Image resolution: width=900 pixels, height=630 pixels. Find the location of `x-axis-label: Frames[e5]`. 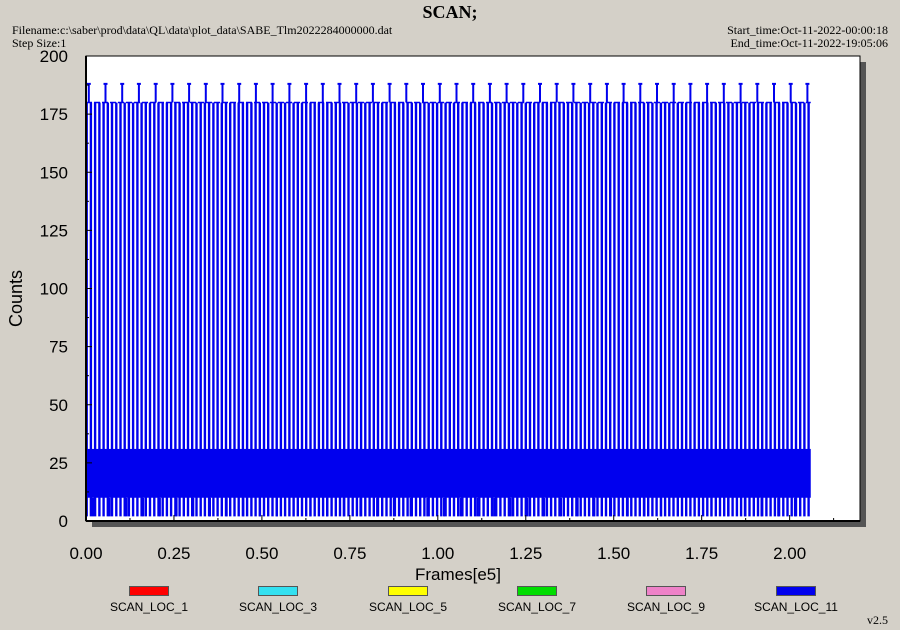

x-axis-label: Frames[e5] is located at coordinates (458, 574).